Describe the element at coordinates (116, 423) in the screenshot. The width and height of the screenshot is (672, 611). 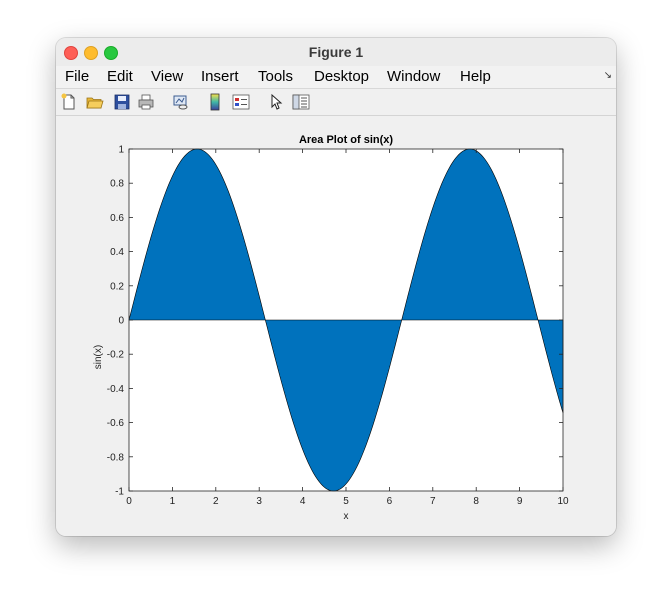
I see `y-tick-label: -0.6` at that location.